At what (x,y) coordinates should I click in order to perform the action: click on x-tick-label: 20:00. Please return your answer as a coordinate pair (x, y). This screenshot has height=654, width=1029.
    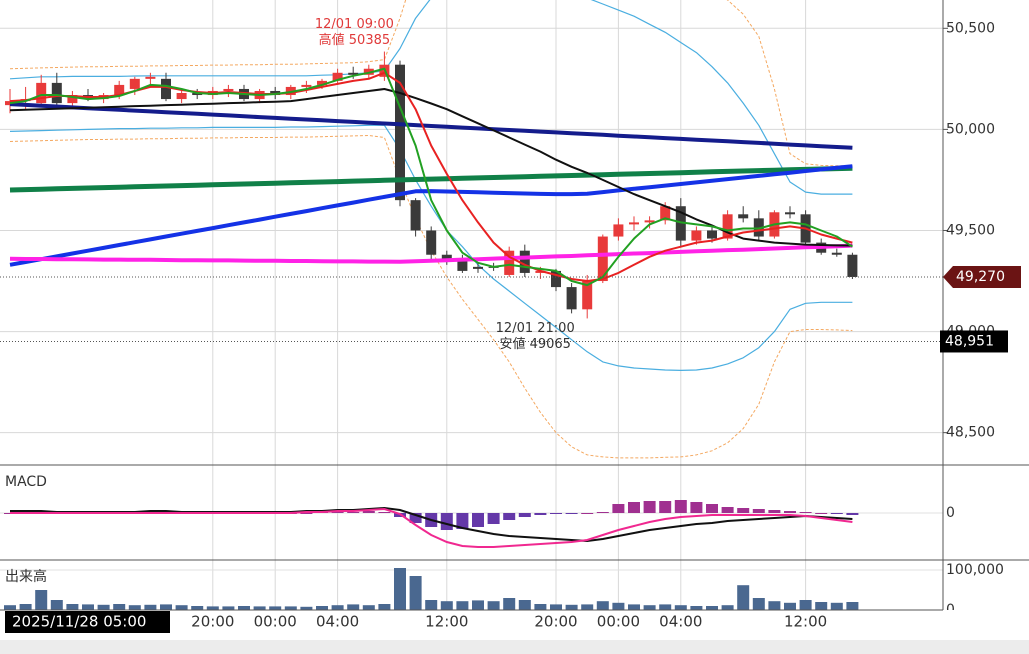
    Looking at the image, I should click on (212, 622).